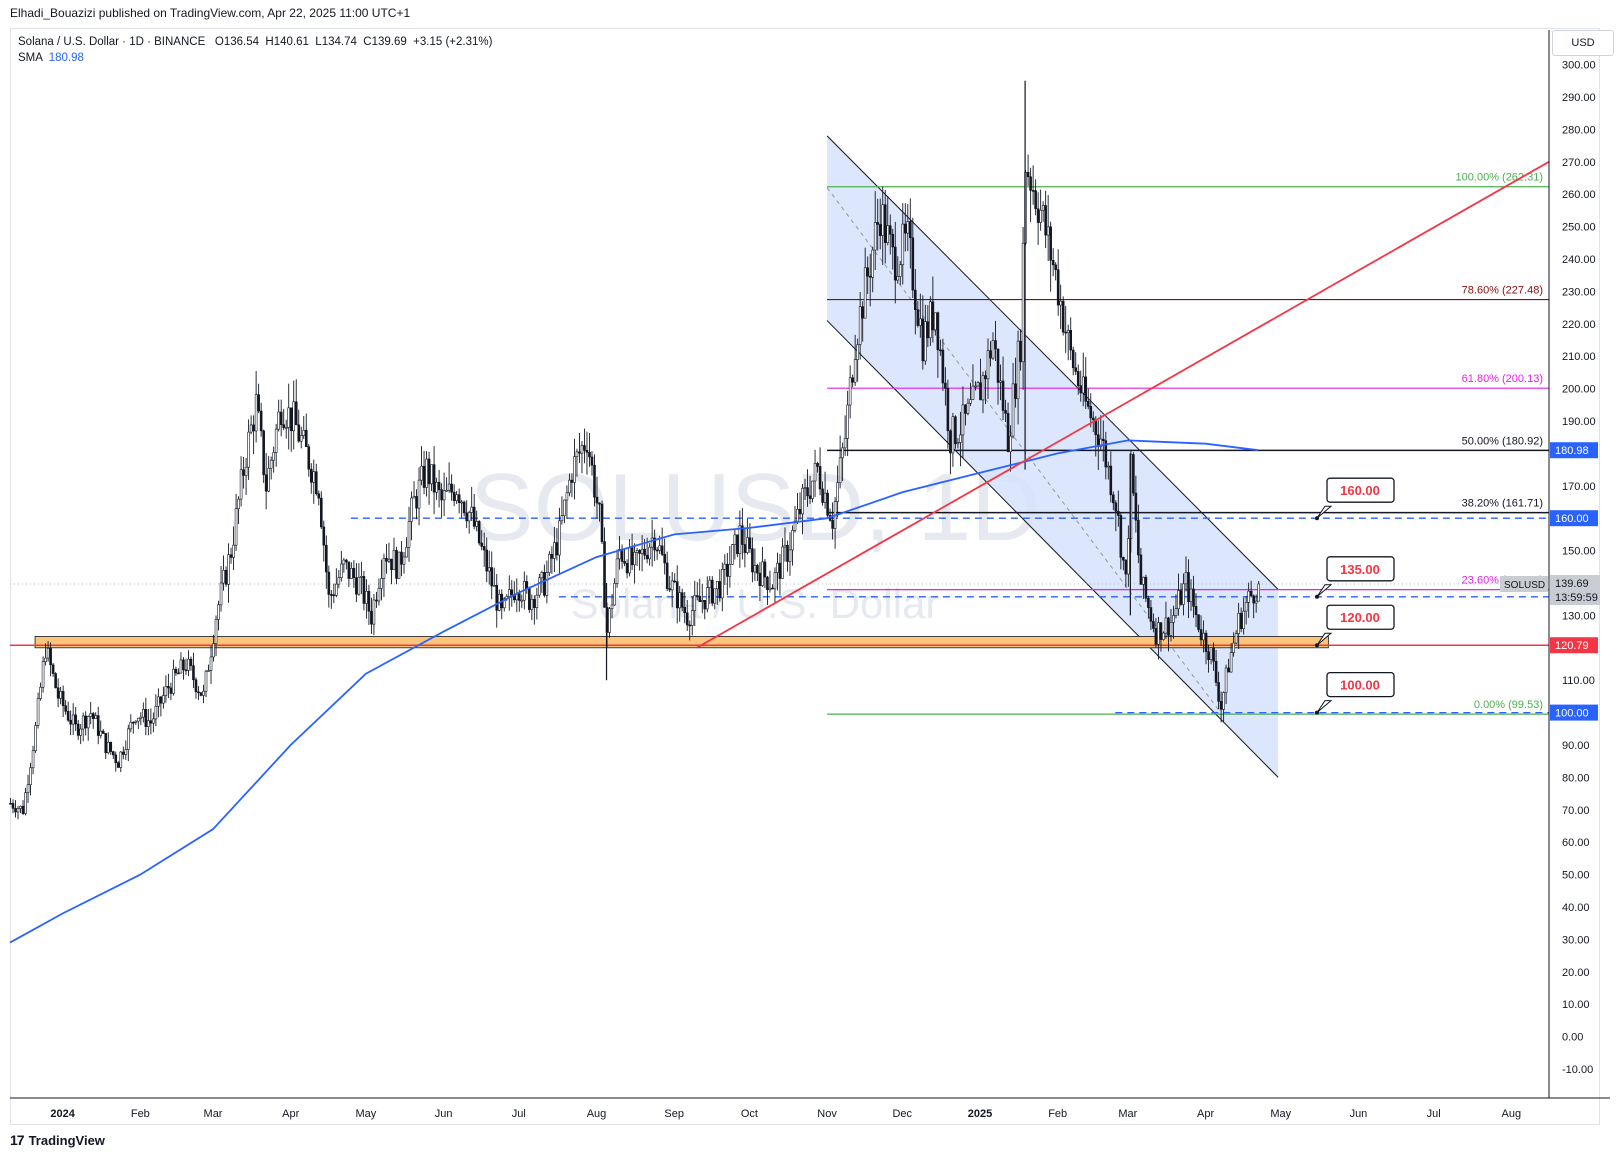 The image size is (1620, 1158). Describe the element at coordinates (1317, 645) in the screenshot. I see `callout-anchor` at that location.